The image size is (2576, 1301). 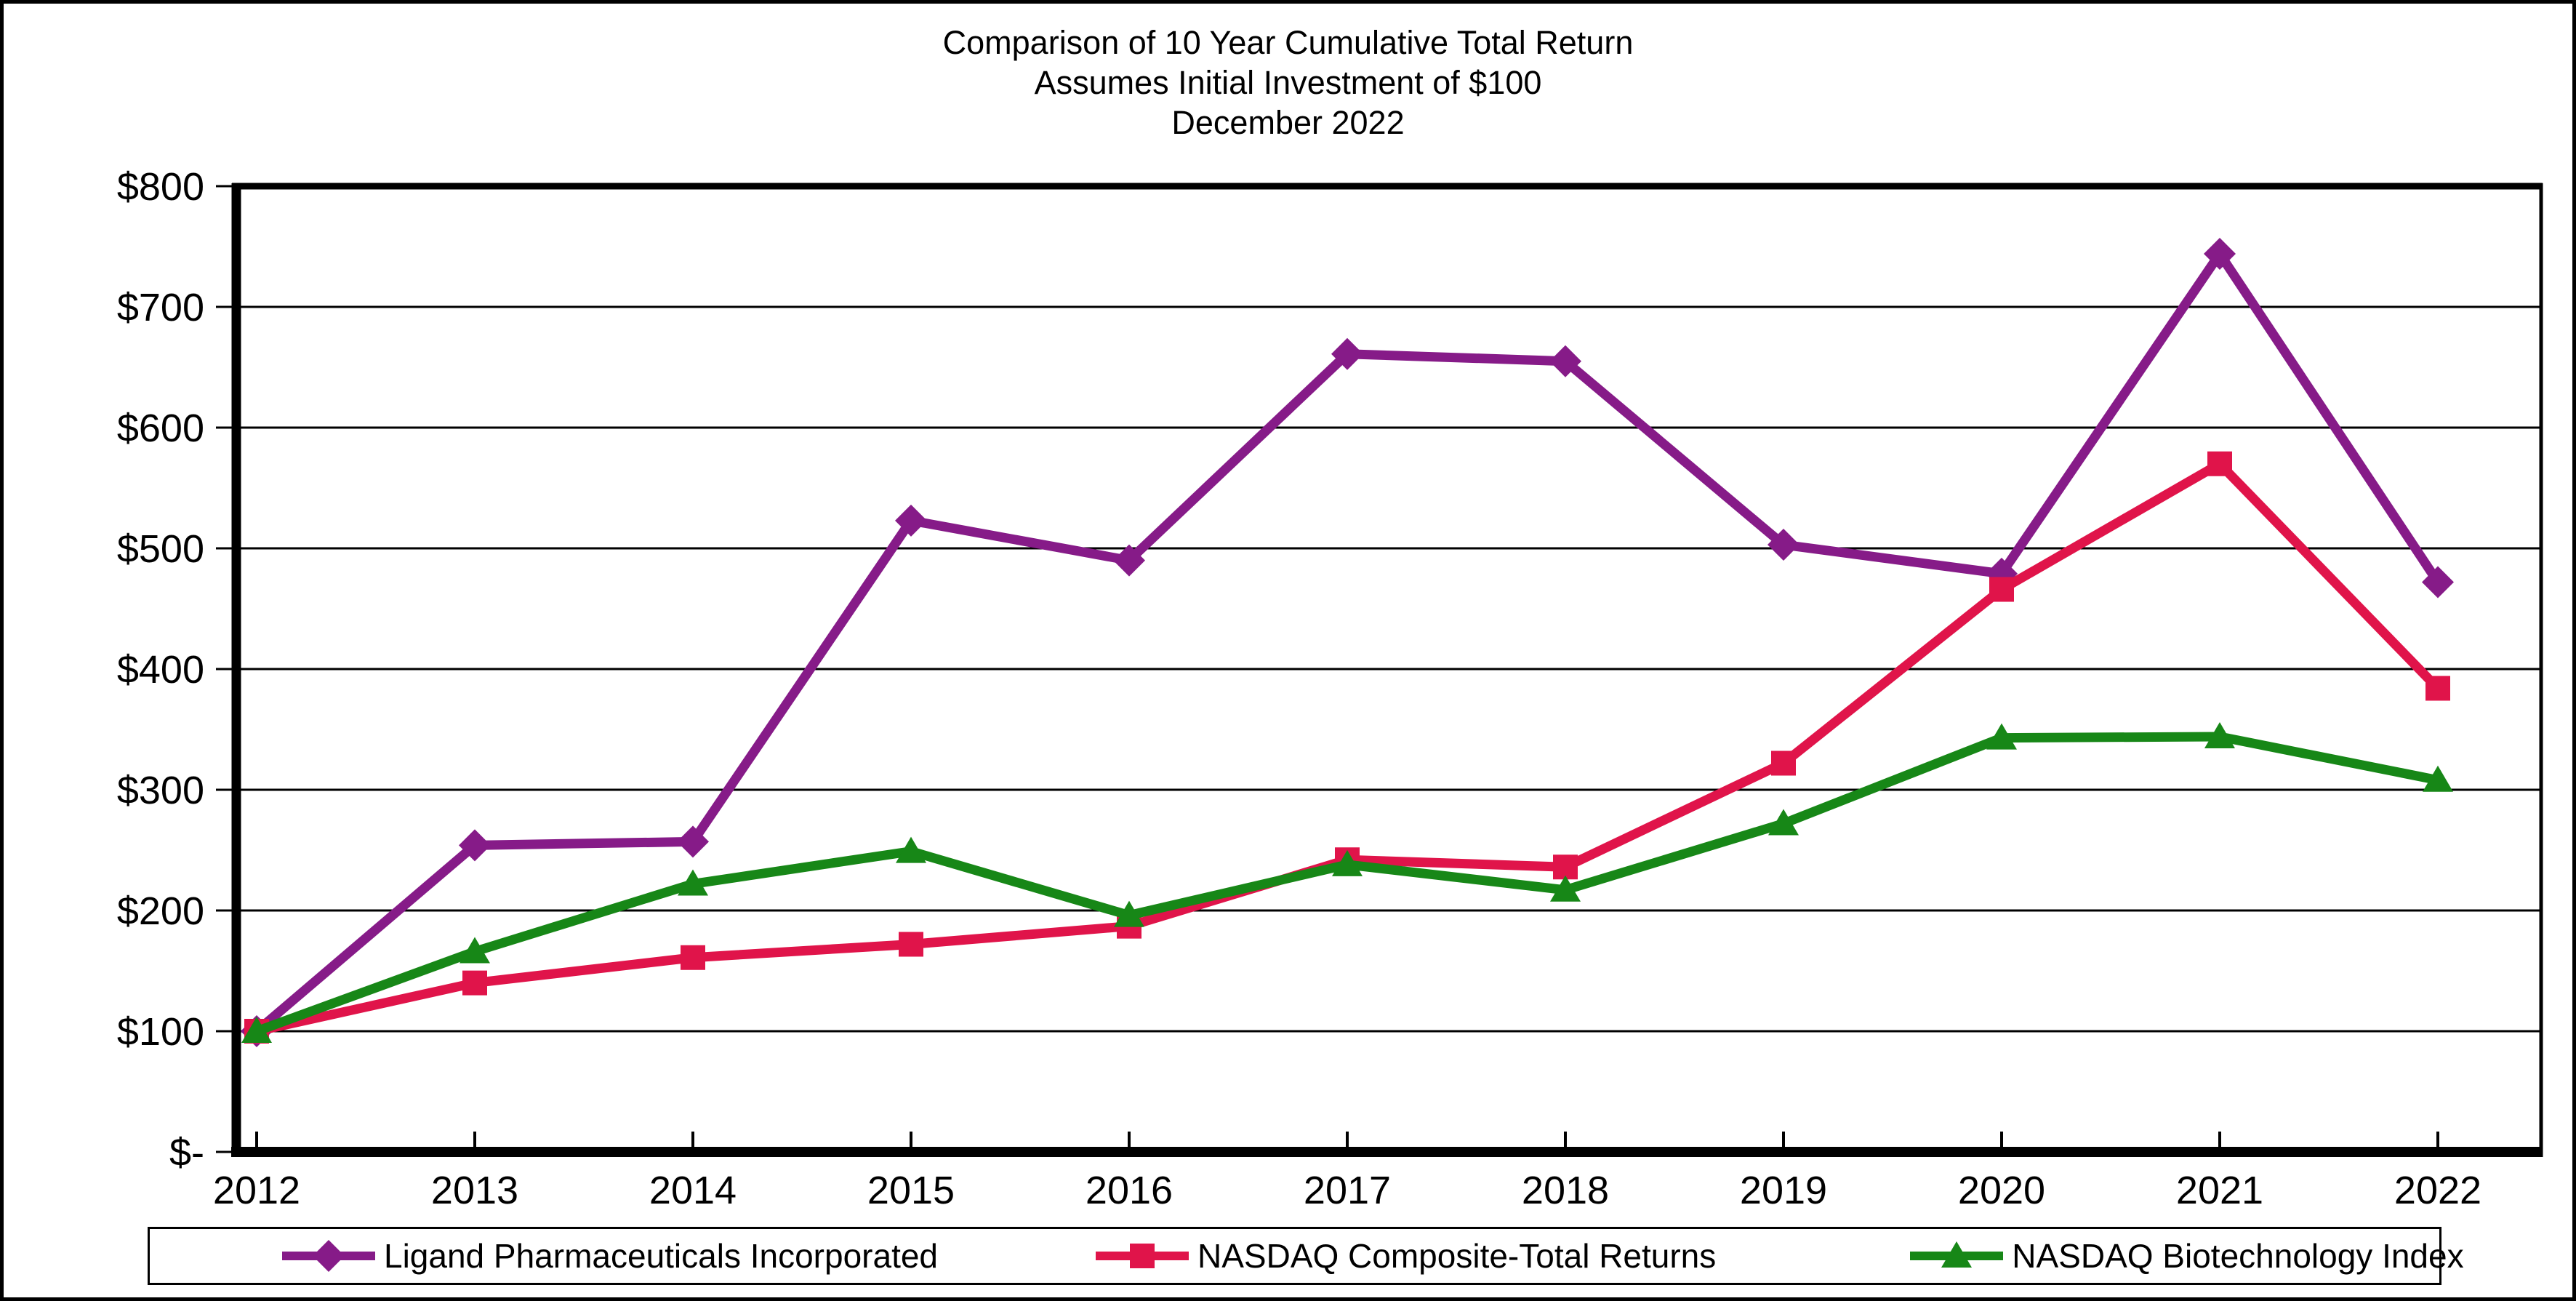 I want to click on x-tick-label: 2021, so click(x=2219, y=1190).